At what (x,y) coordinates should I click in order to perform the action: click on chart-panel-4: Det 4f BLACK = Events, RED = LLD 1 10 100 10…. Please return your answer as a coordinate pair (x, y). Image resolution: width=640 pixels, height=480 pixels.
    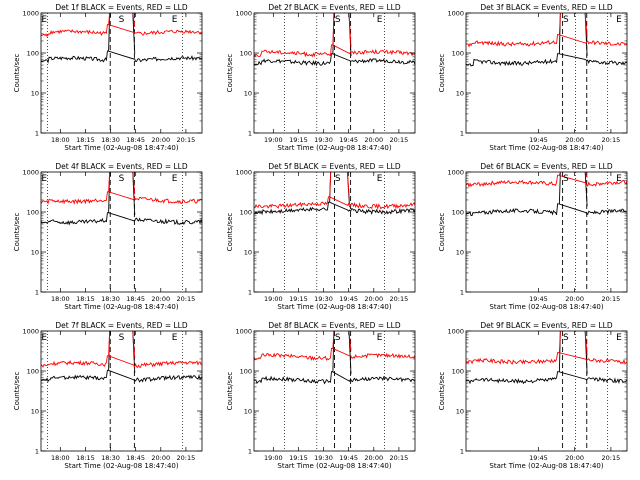
    Looking at the image, I should click on (108, 236).